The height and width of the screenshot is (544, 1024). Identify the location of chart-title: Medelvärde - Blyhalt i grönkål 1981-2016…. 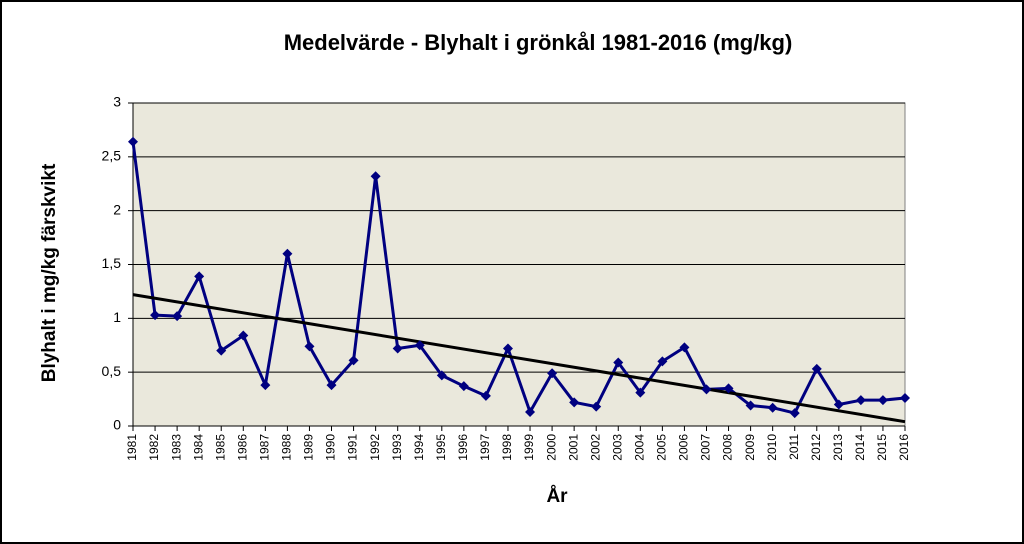
(538, 42).